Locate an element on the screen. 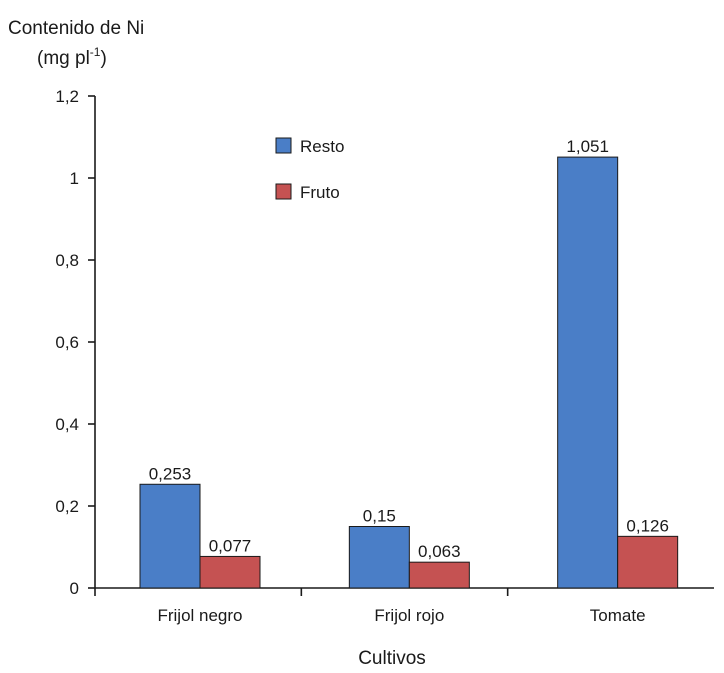  legend-swatch-fruto is located at coordinates (283, 191).